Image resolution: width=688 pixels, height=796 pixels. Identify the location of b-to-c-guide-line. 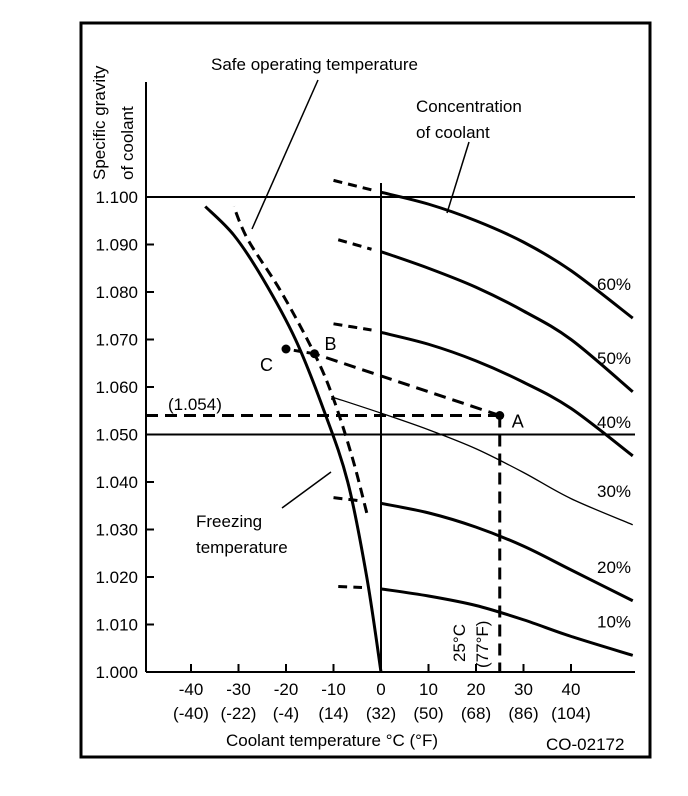
(300, 351).